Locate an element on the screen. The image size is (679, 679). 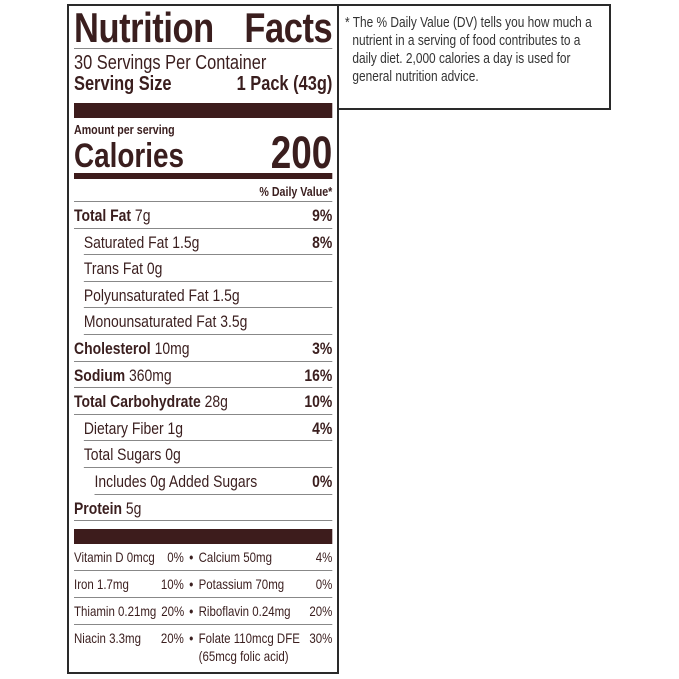
calories-value: 200 is located at coordinates (301, 152).